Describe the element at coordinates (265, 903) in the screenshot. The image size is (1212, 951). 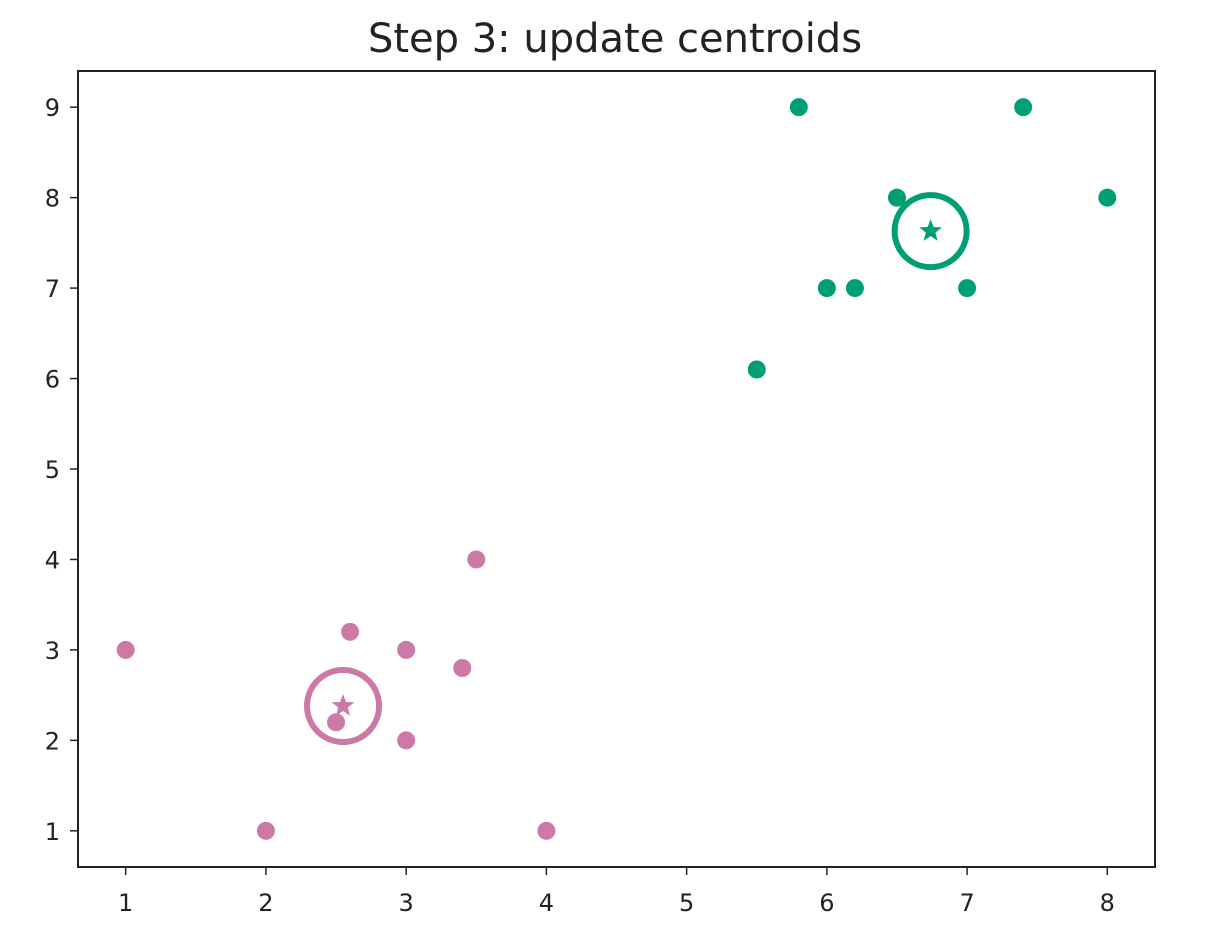
I see `x-tick-label: 2` at that location.